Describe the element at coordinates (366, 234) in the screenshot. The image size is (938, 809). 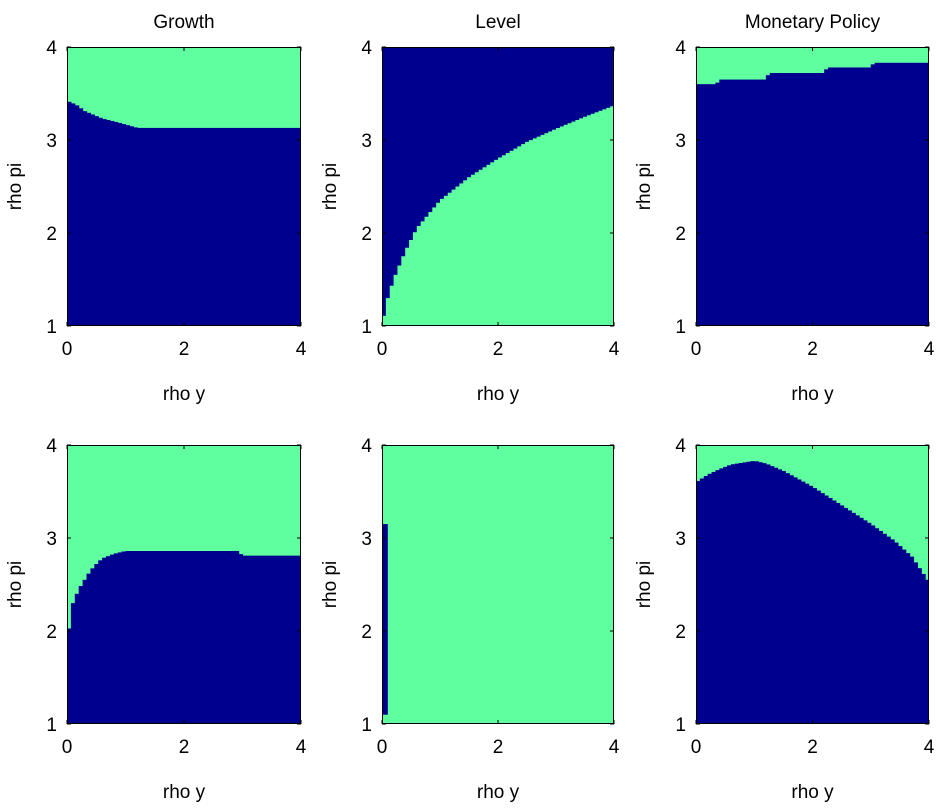
I see `y-tick-label: 2` at that location.